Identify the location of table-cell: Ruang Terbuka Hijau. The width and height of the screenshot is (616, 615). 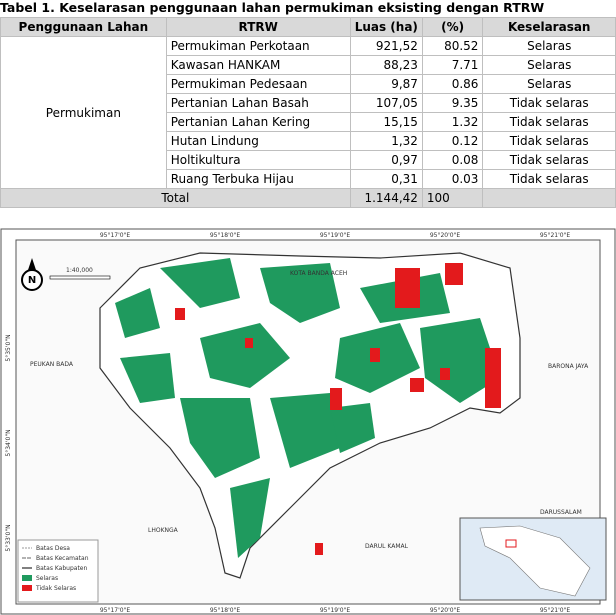
(258, 179).